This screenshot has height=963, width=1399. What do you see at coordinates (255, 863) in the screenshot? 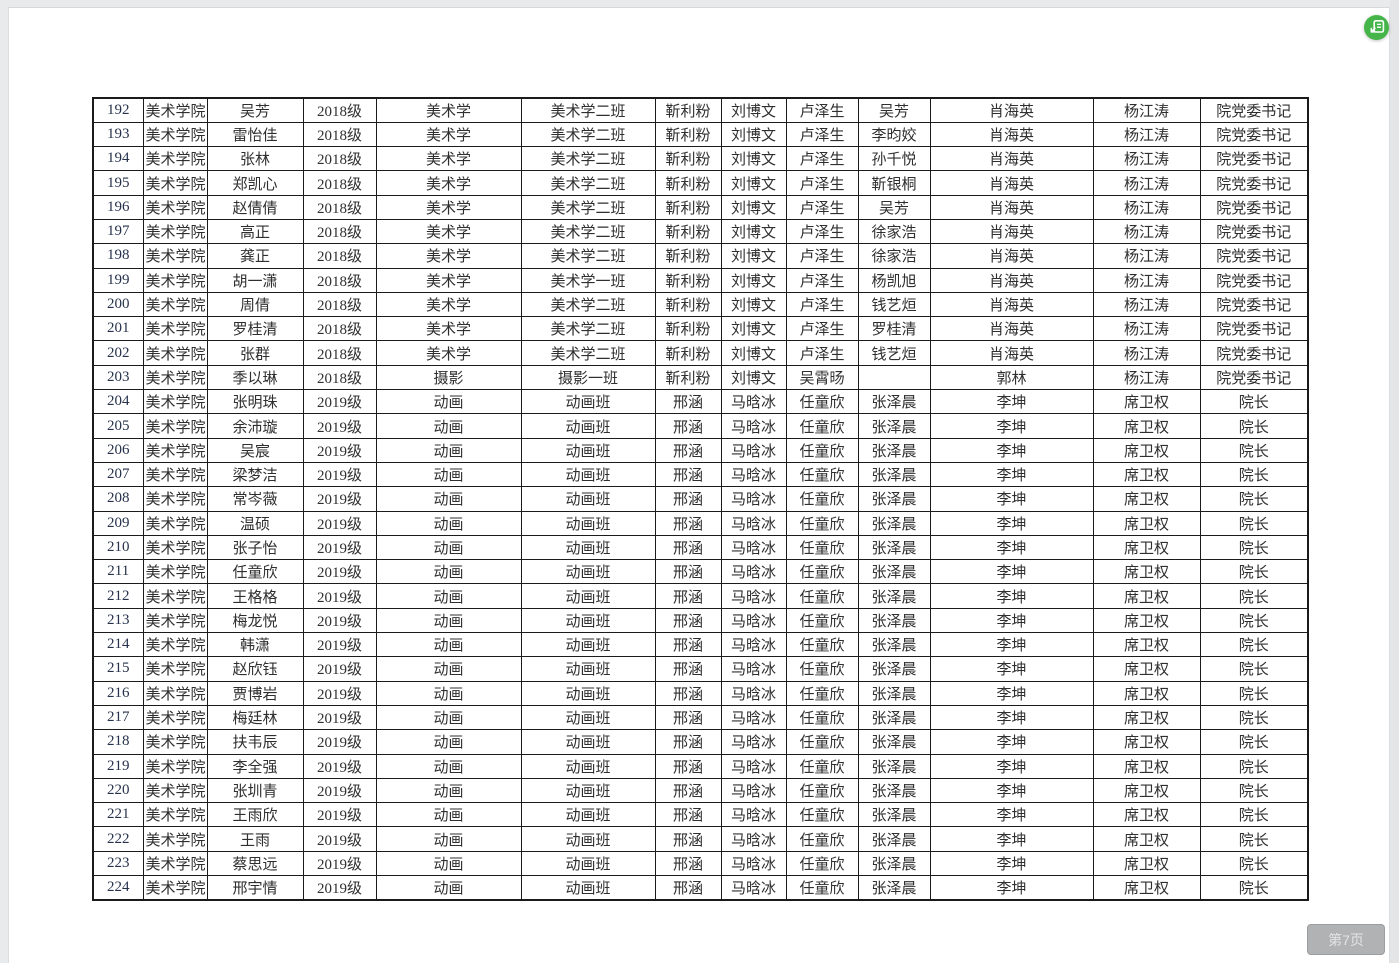
I see `table-cell: 蔡思远` at bounding box center [255, 863].